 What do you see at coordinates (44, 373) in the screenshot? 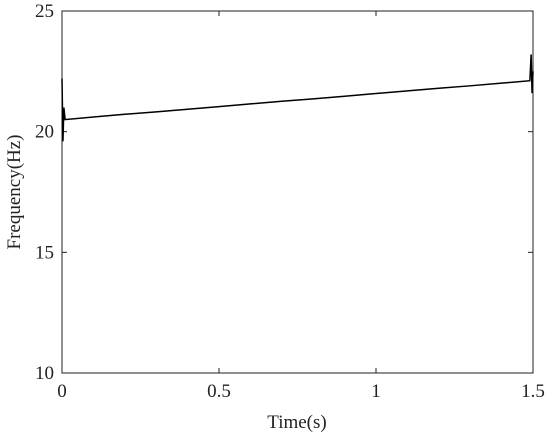
I see `y-tick-label: 10` at bounding box center [44, 373].